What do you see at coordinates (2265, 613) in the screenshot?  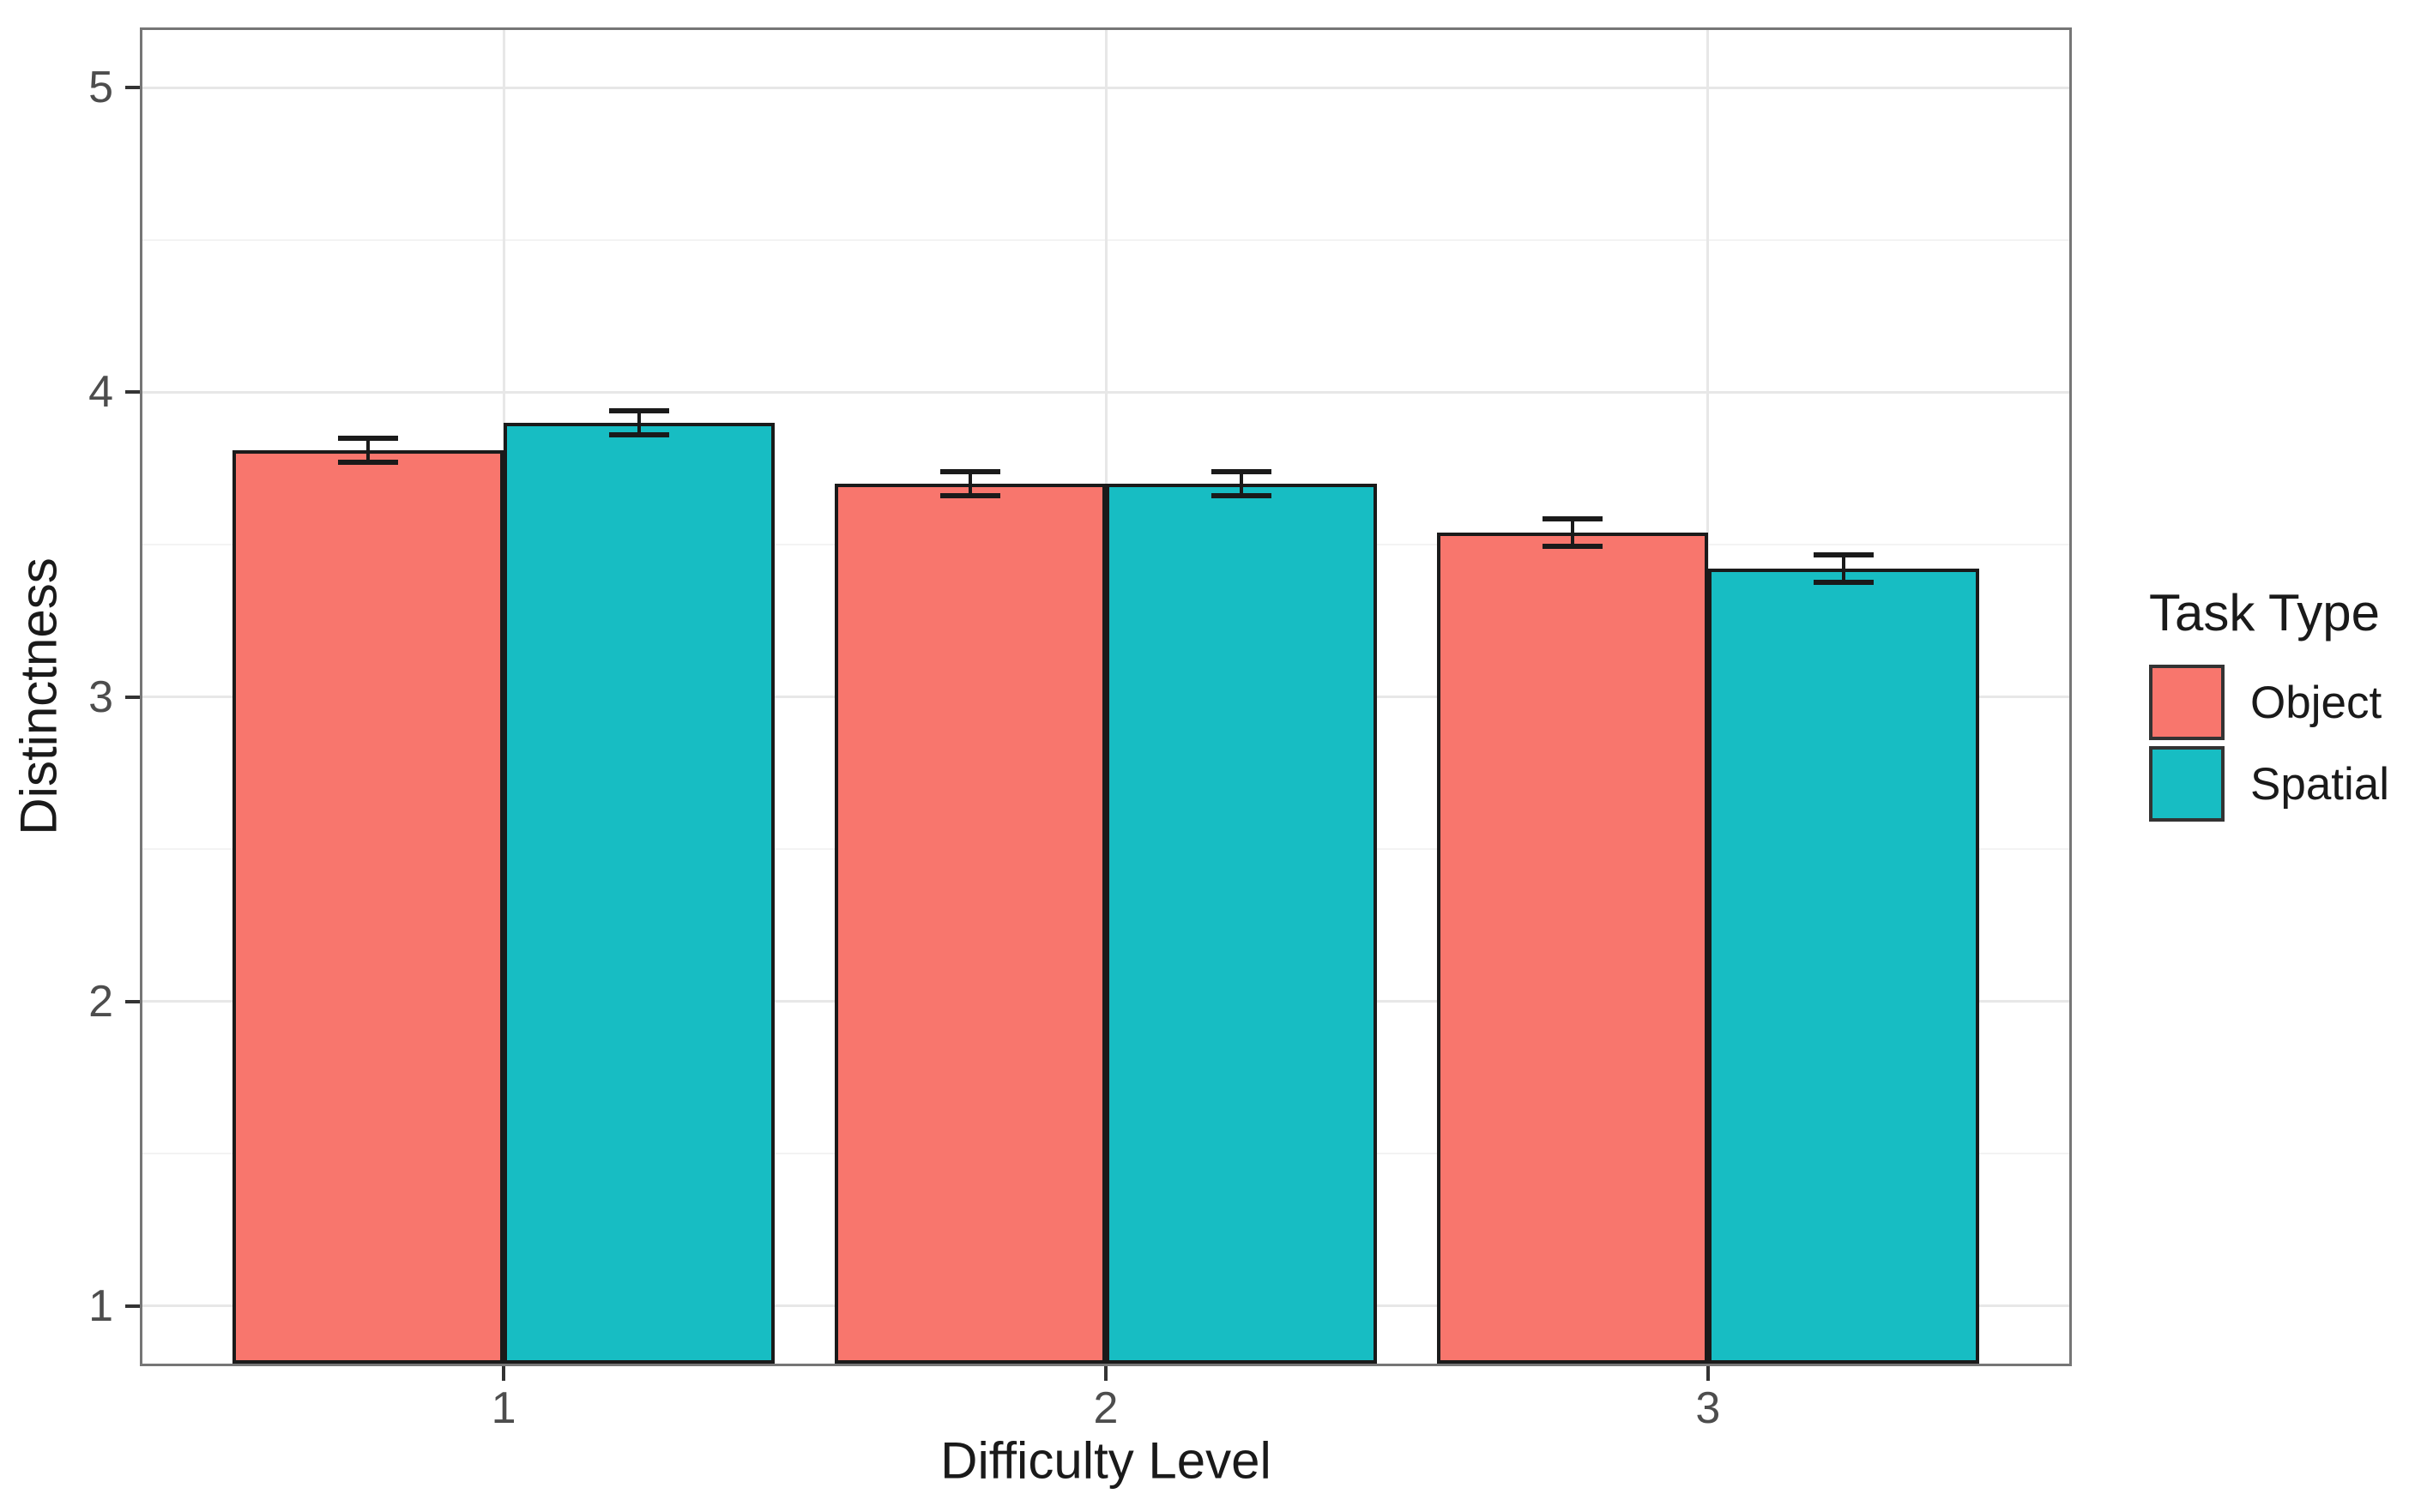 I see `legend-title: Task Type` at bounding box center [2265, 613].